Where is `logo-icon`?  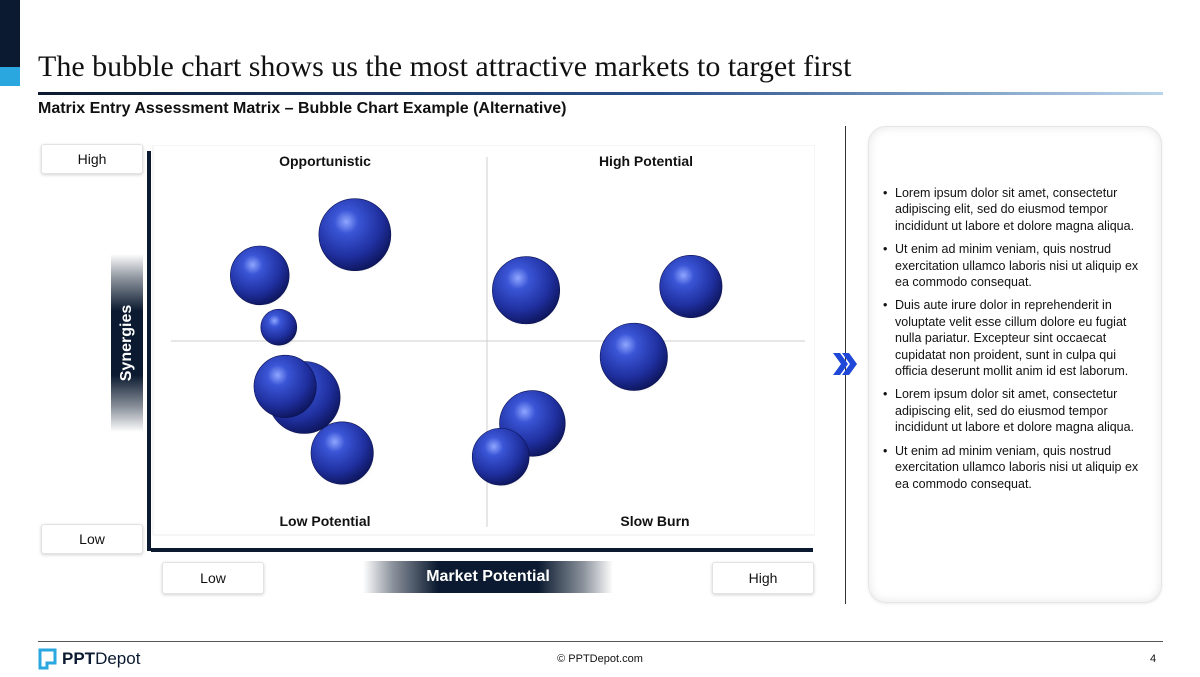
logo-icon is located at coordinates (47, 659).